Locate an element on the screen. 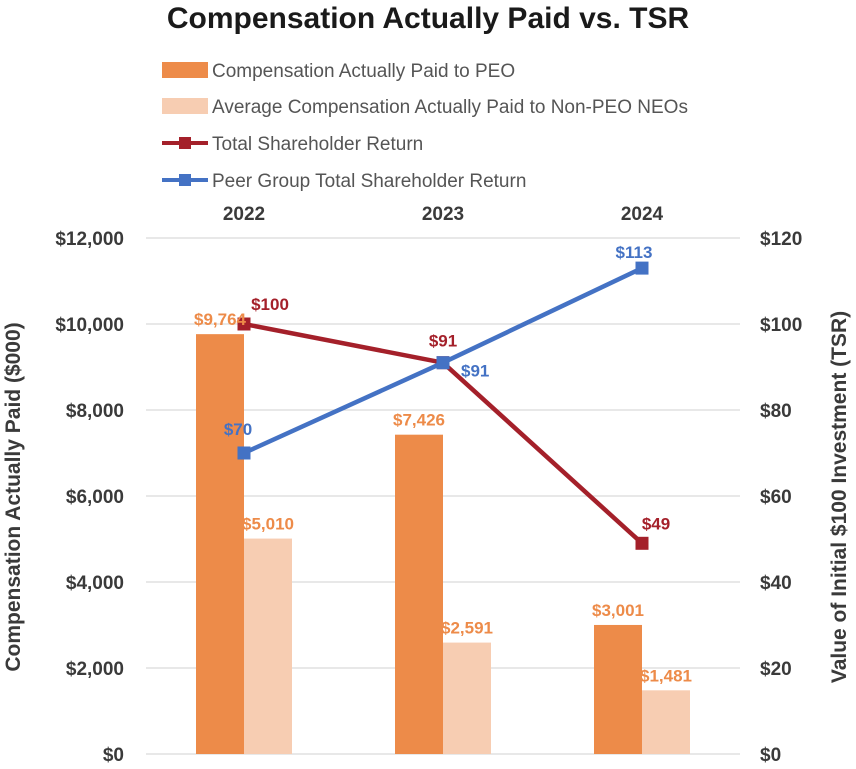  year-label: 2023 is located at coordinates (443, 214).